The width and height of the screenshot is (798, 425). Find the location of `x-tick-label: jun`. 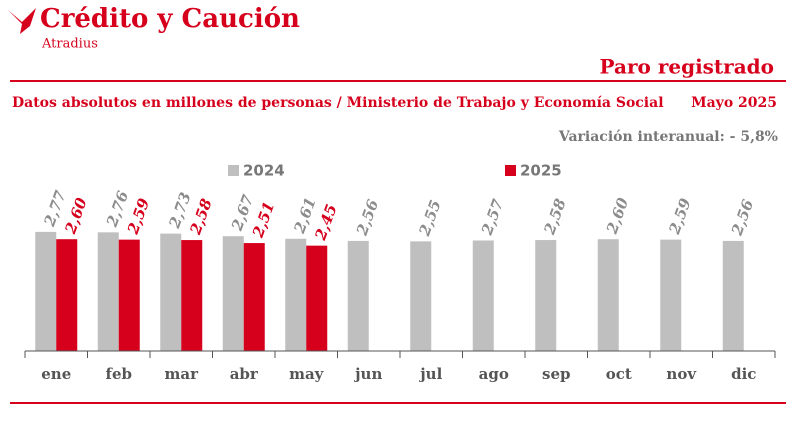

x-tick-label: jun is located at coordinates (367, 374).